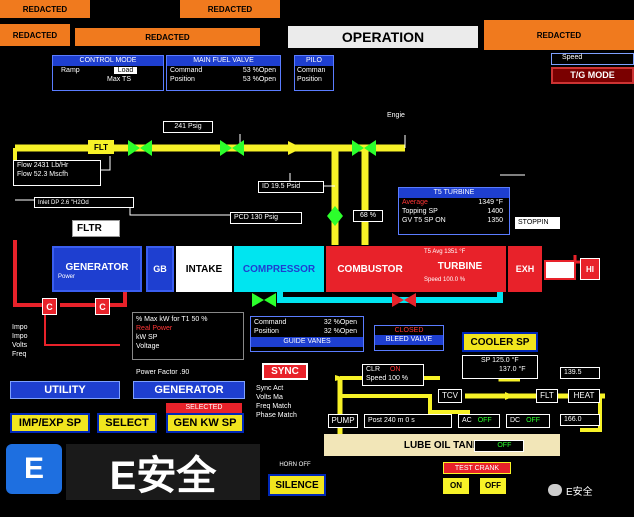 The width and height of the screenshot is (634, 517). I want to click on control-mode-row: Ramp Load, so click(108, 70).